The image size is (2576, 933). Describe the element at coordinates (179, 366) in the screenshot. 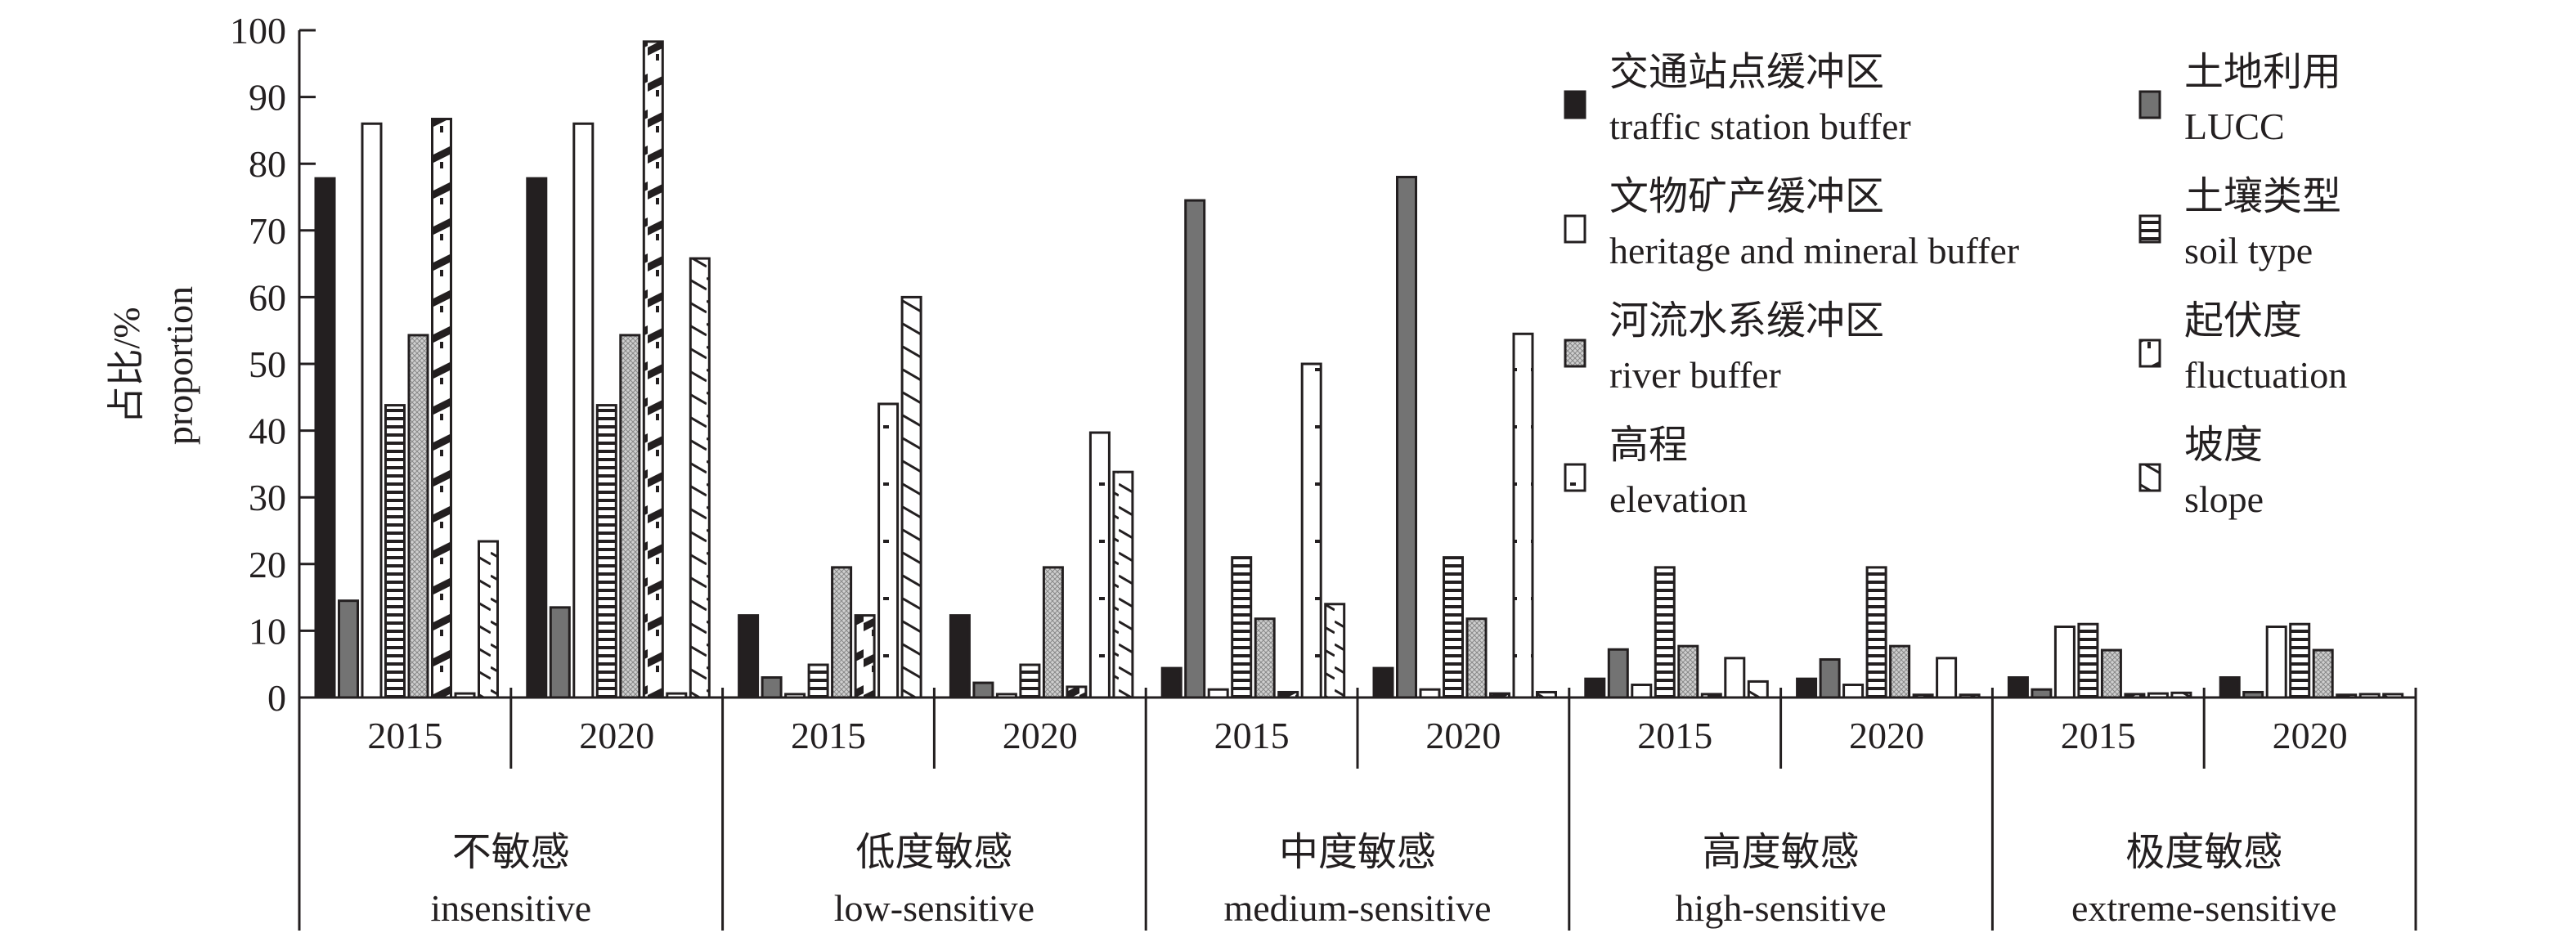

I see `y-axis-label-en: proportion` at that location.